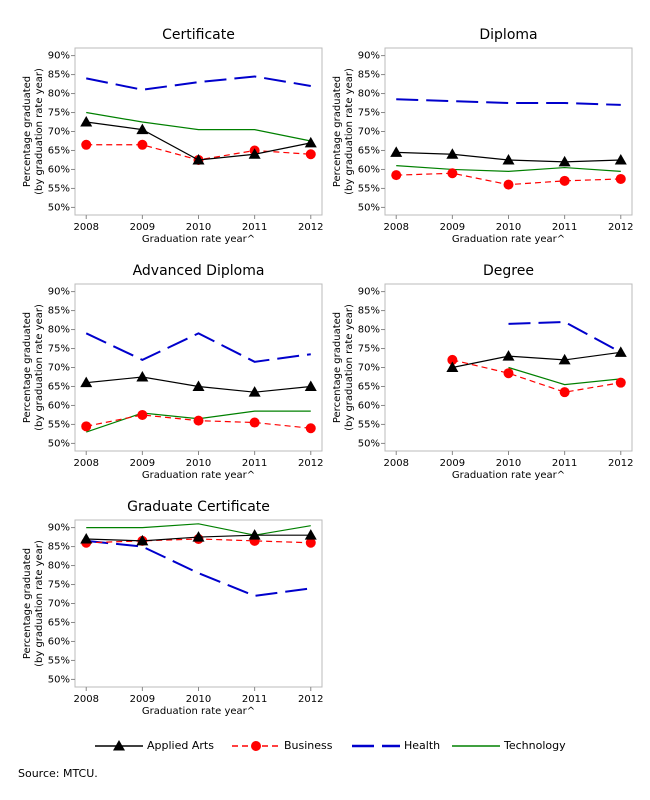 The height and width of the screenshot is (800, 650). I want to click on chart-title: Certificate, so click(198, 35).